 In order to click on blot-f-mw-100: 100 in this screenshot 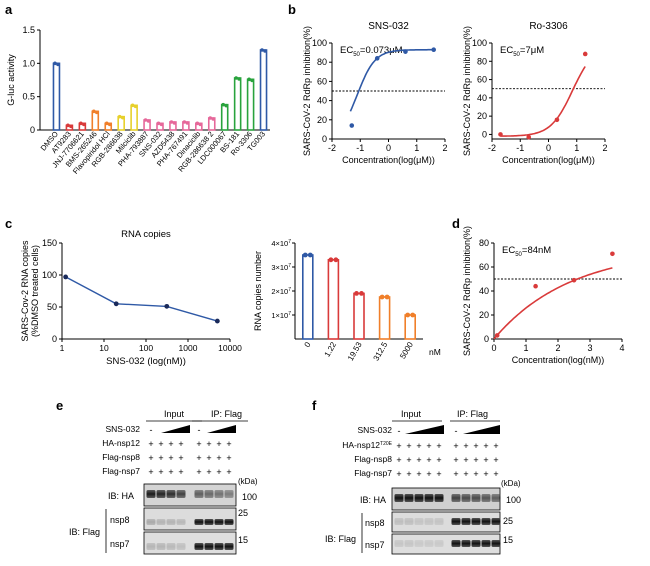, I will do `click(513, 500)`.